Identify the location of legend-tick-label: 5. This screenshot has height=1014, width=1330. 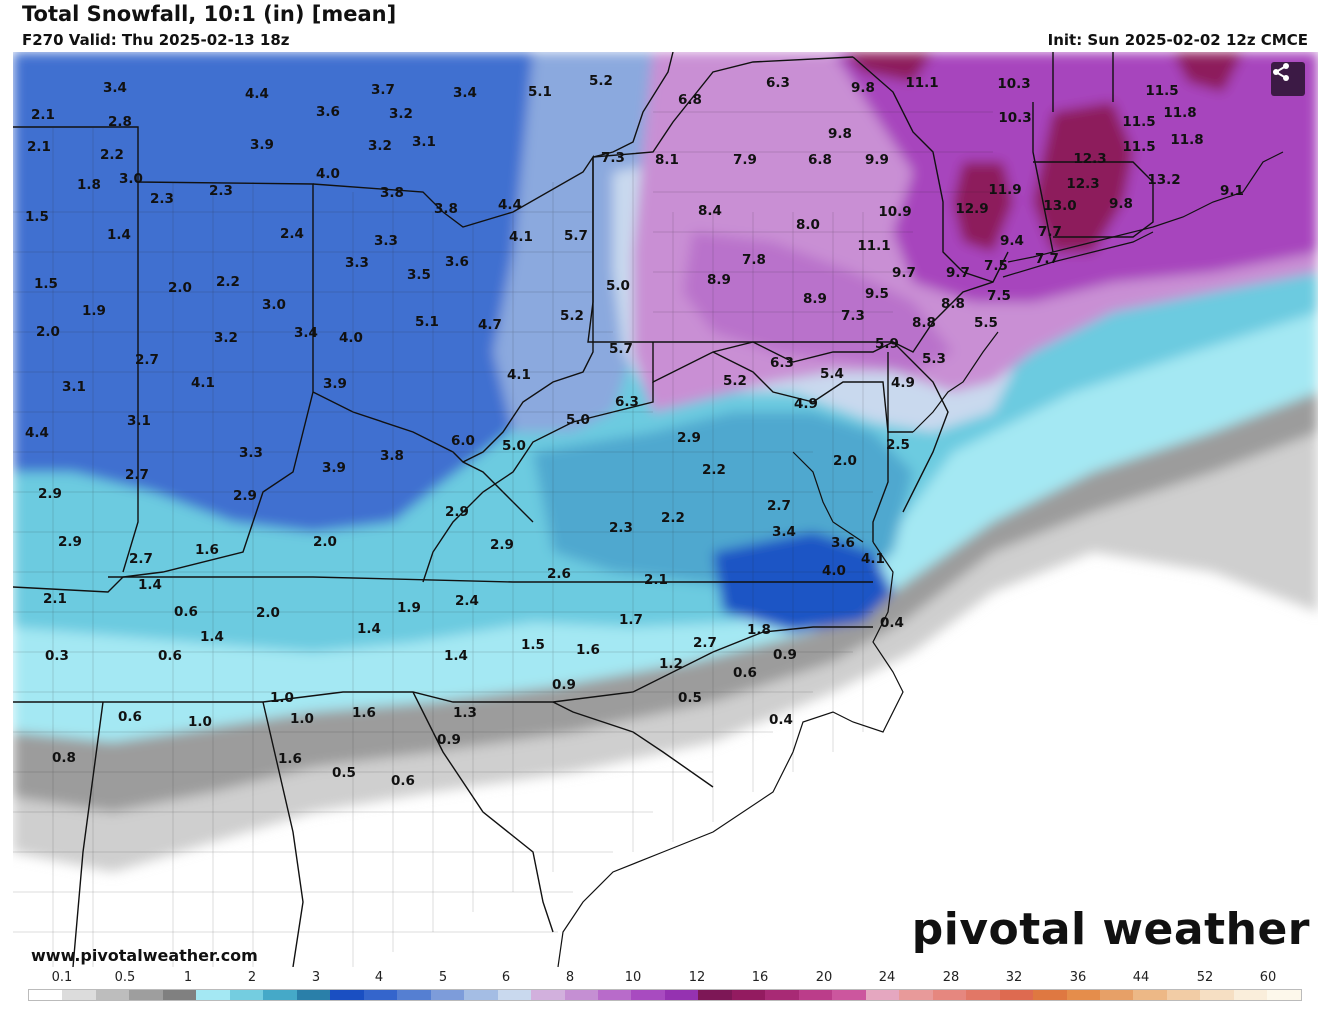
(443, 977).